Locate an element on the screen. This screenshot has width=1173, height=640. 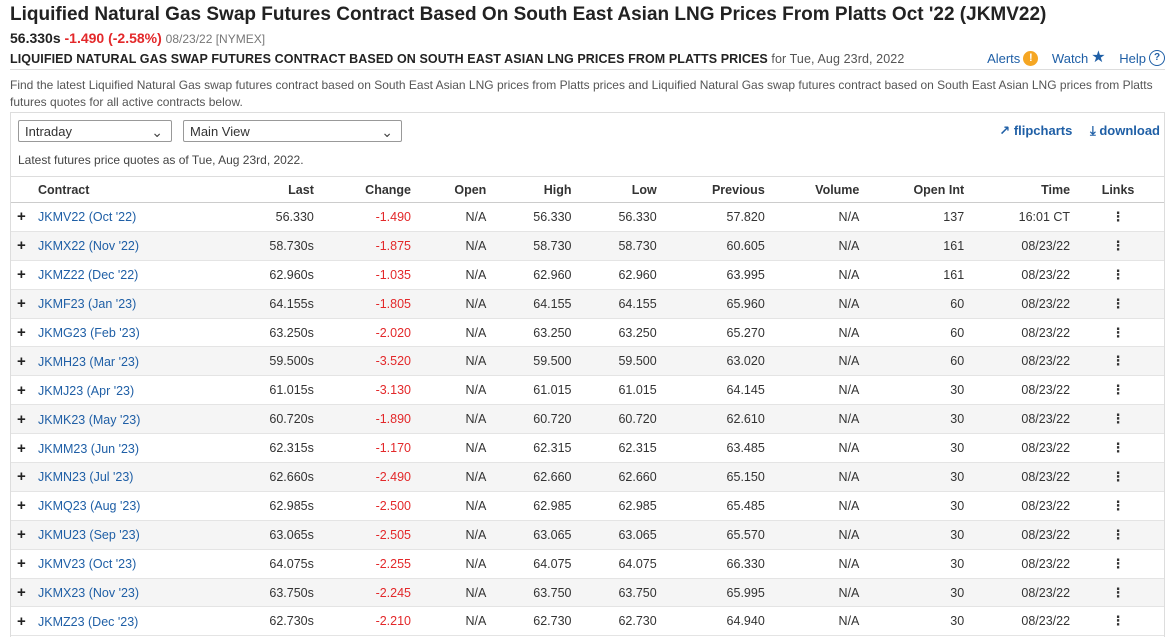
cell-low: 63.065 is located at coordinates (622, 535).